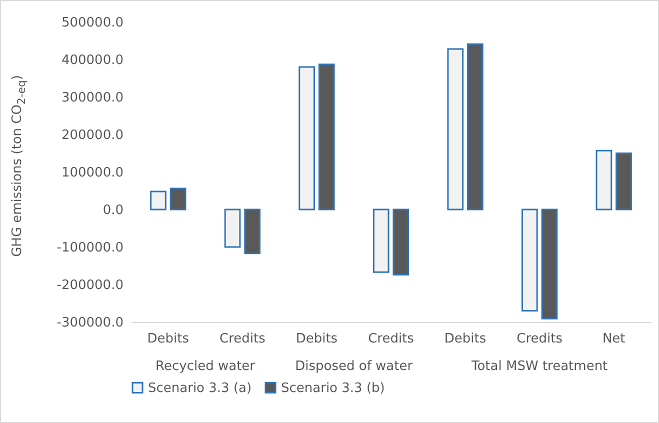  Describe the element at coordinates (539, 366) in the screenshot. I see `text: Total MSW treatment` at that location.